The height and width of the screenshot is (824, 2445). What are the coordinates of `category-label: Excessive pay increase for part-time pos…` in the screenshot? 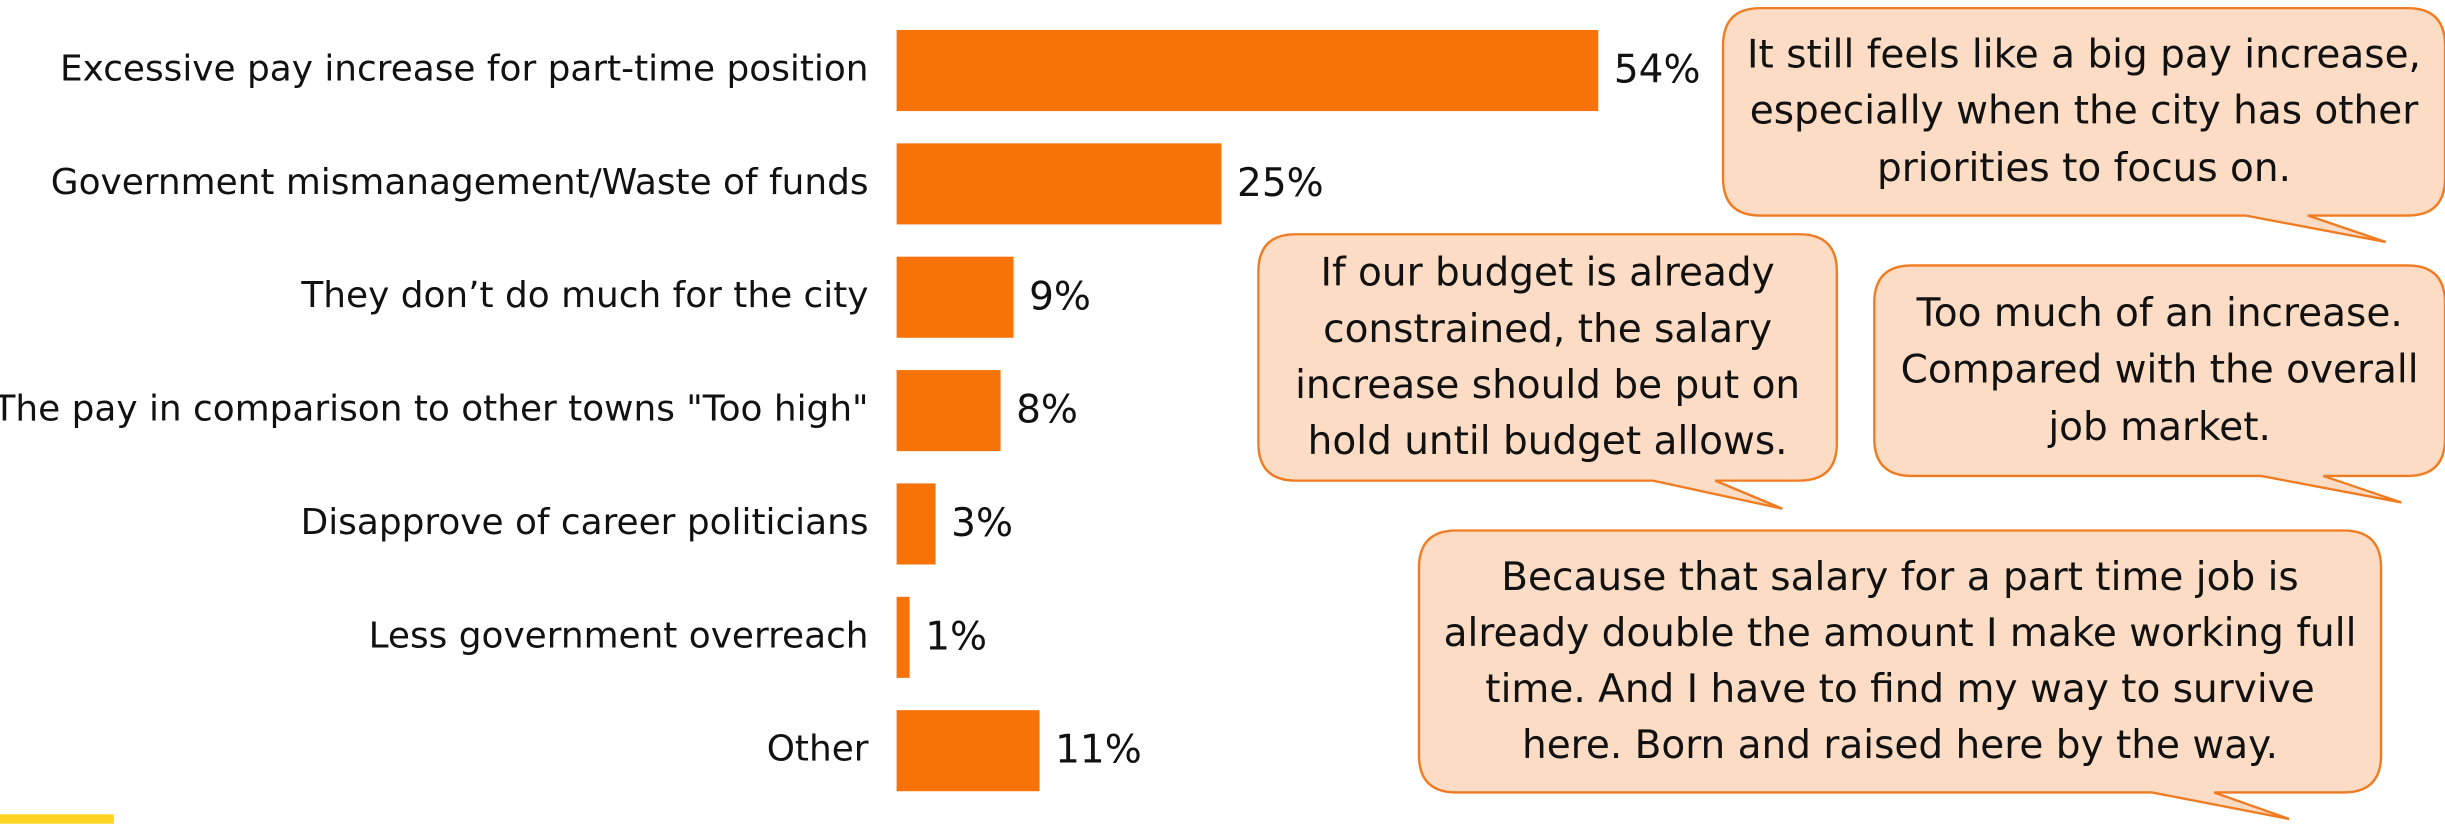 It's located at (464, 69).